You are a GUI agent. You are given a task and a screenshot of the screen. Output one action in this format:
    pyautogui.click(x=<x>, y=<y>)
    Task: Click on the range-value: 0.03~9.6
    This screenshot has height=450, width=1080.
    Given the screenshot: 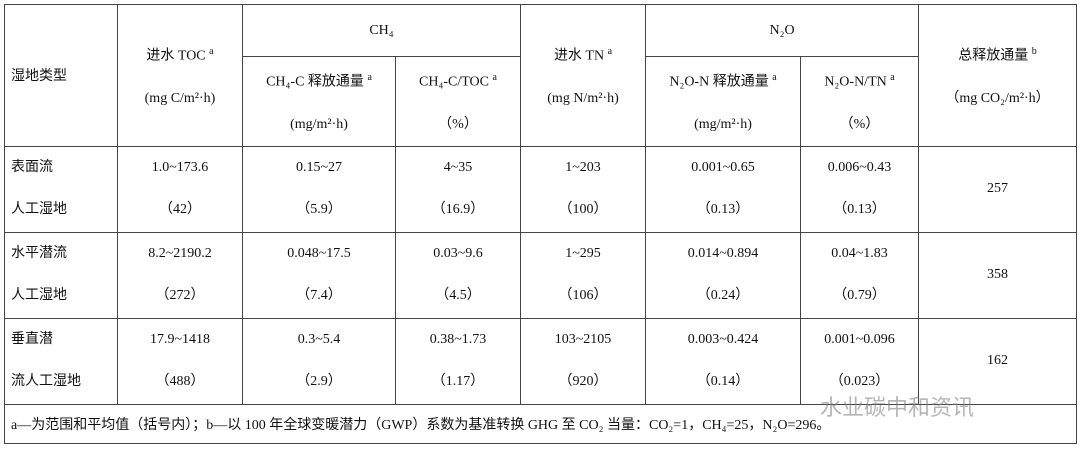 What is the action you would take?
    pyautogui.click(x=458, y=254)
    